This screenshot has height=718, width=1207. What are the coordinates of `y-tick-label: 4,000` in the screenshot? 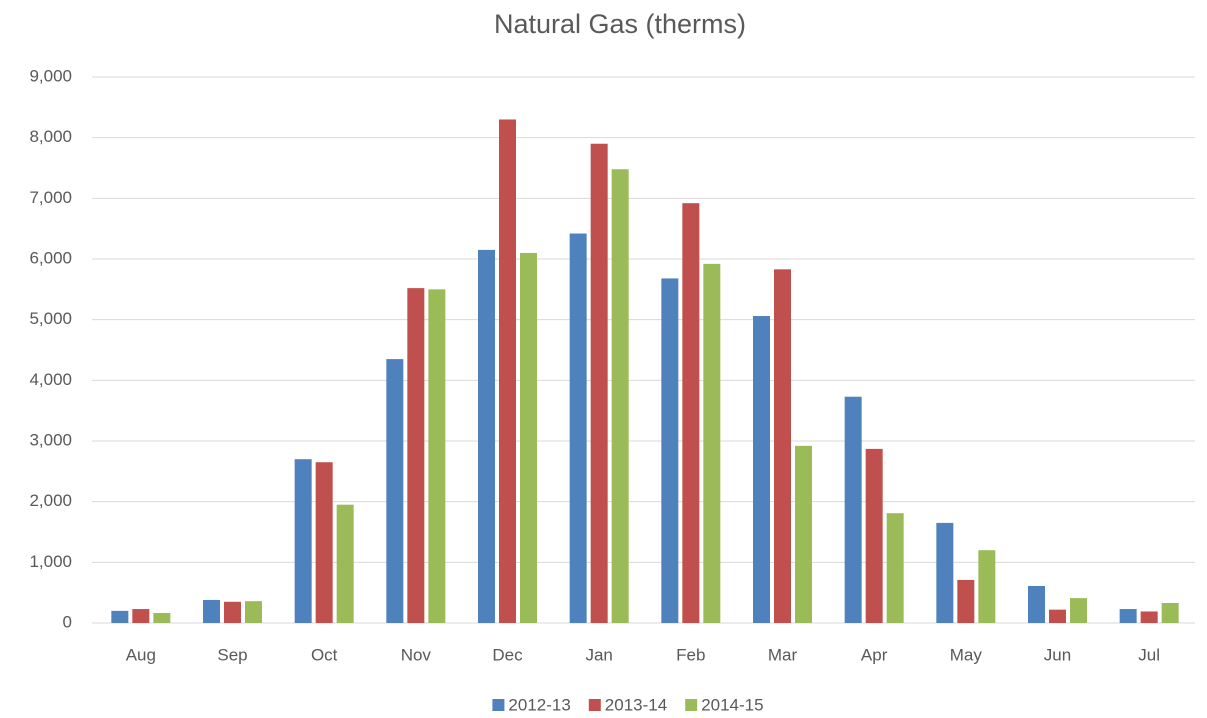 It's located at (50, 379).